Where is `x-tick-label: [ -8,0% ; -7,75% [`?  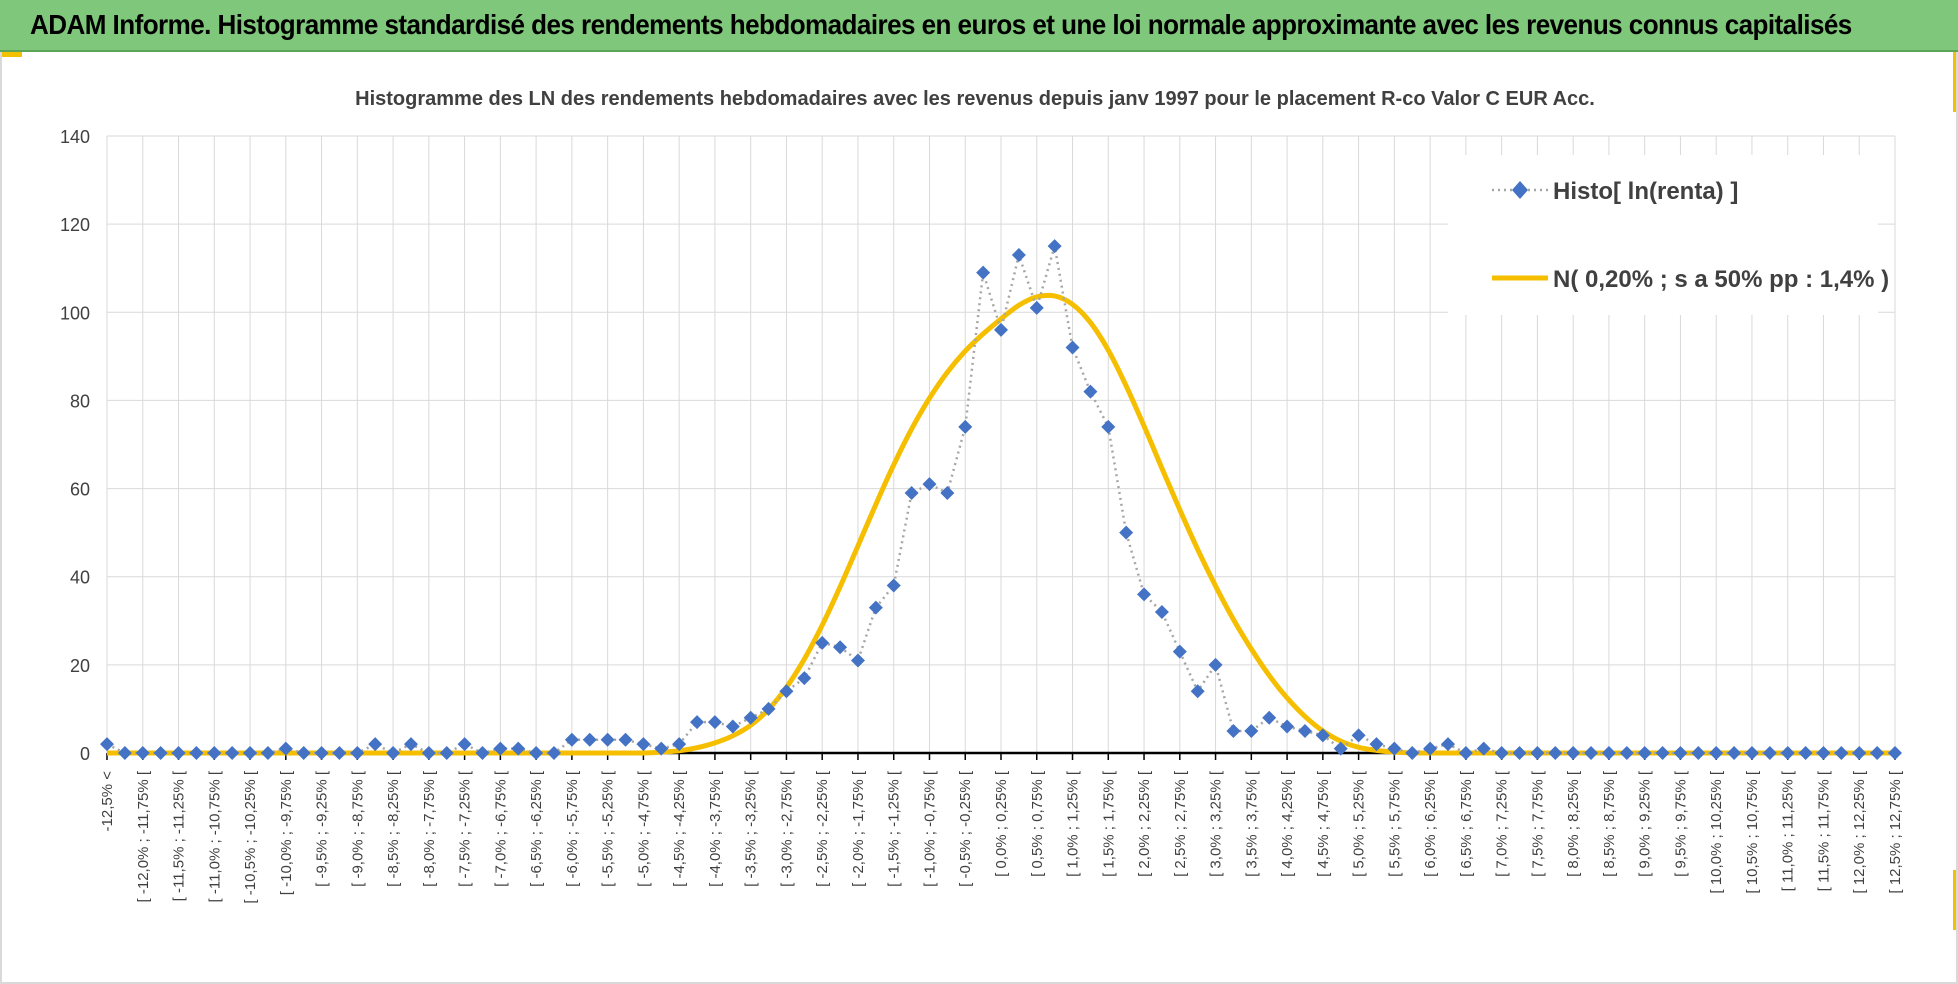 x-tick-label: [ -8,0% ; -7,75% [ is located at coordinates (429, 828).